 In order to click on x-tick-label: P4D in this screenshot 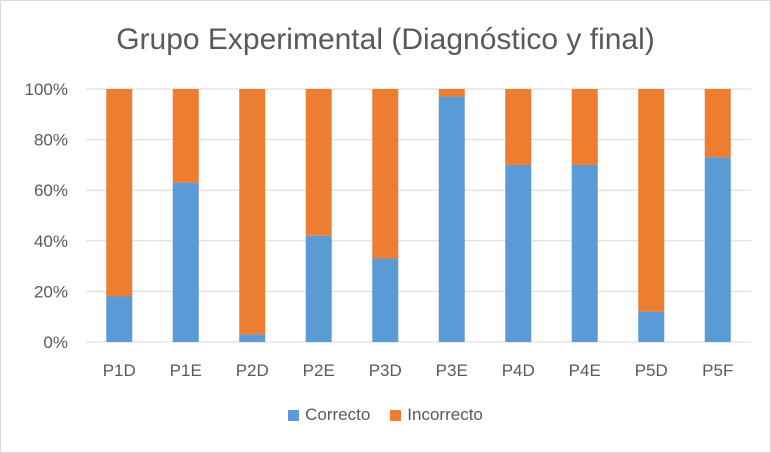, I will do `click(518, 370)`.